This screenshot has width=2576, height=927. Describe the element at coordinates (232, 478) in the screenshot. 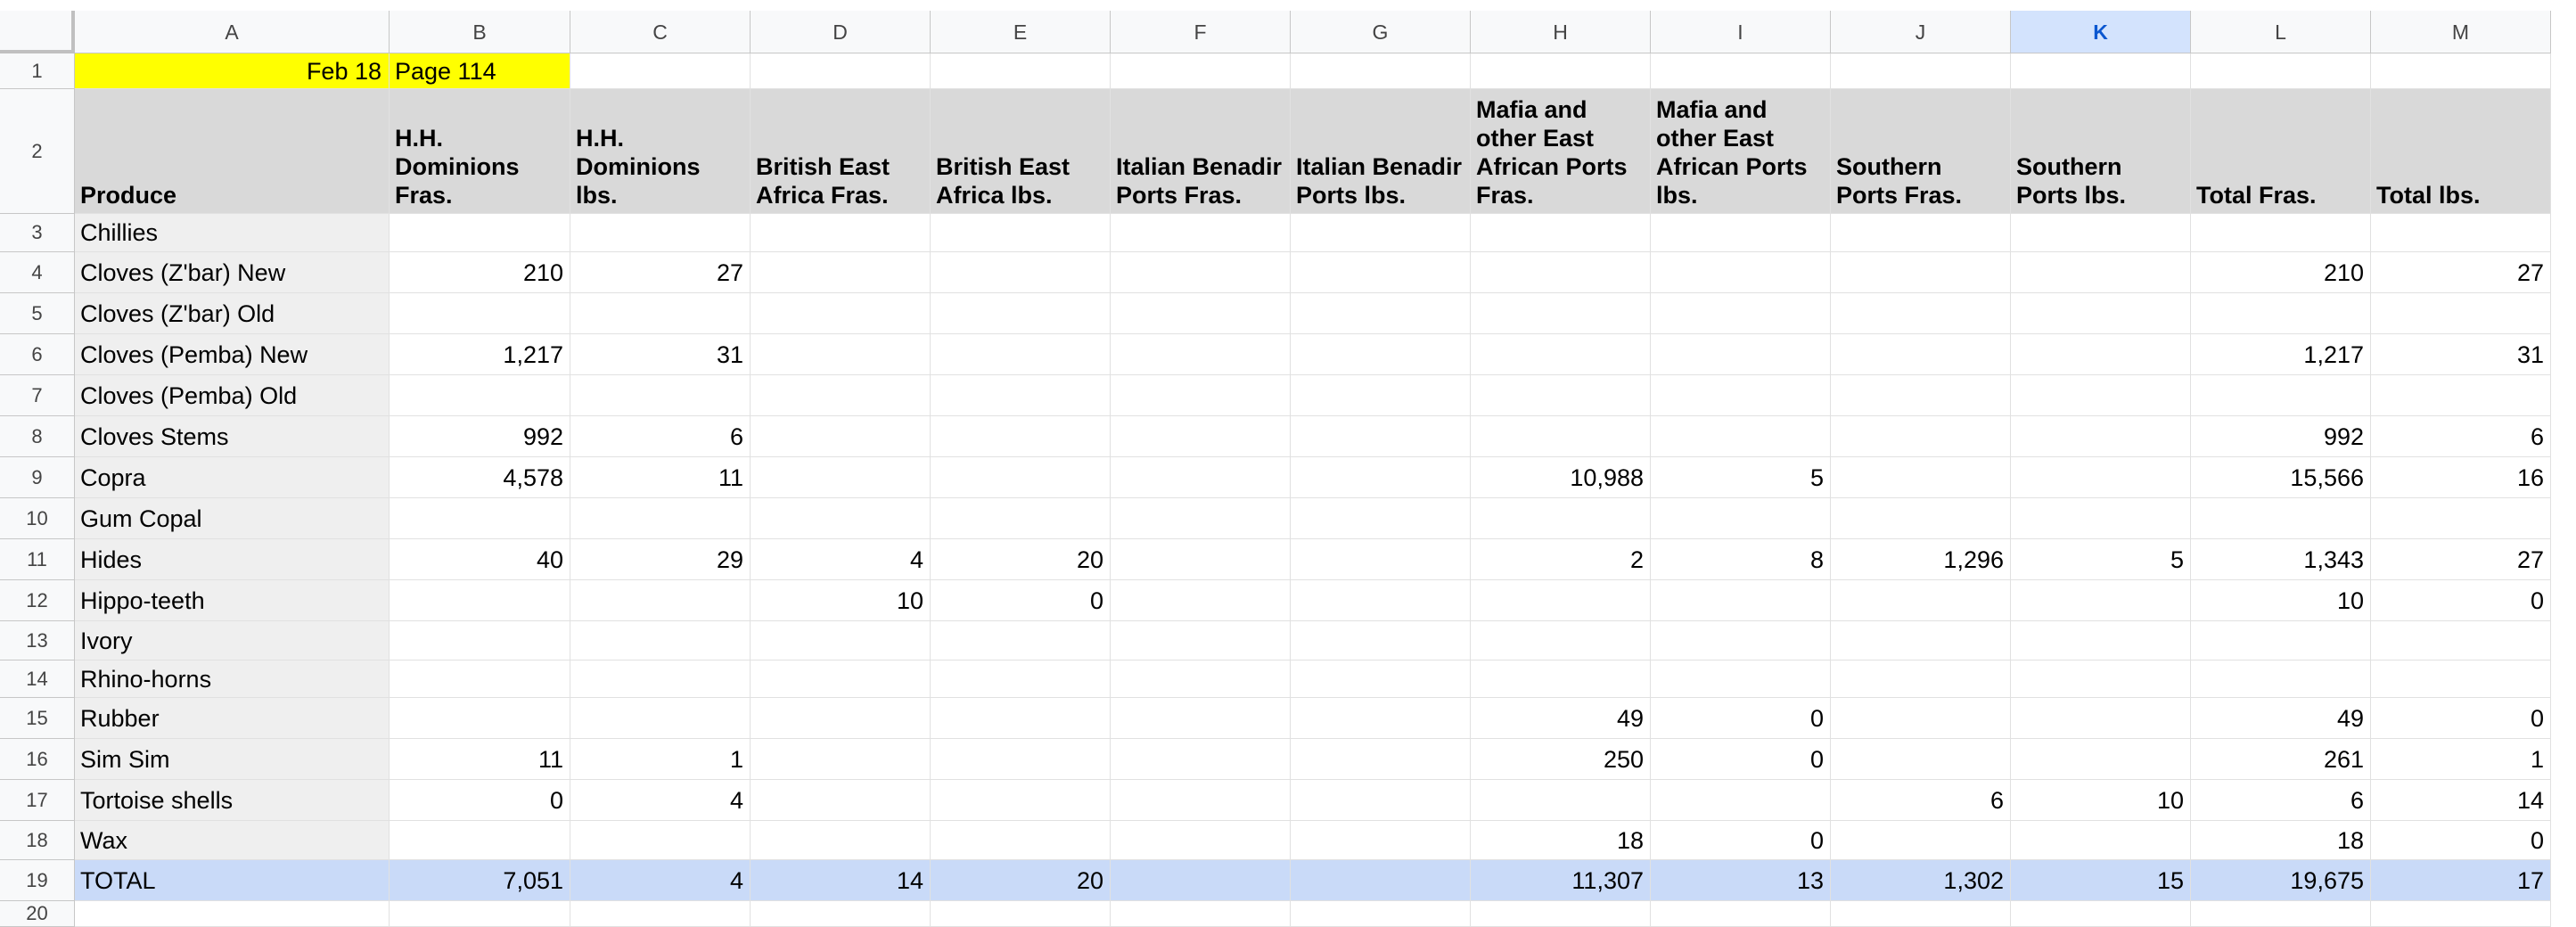

I see `produce-cell: Copra` at that location.